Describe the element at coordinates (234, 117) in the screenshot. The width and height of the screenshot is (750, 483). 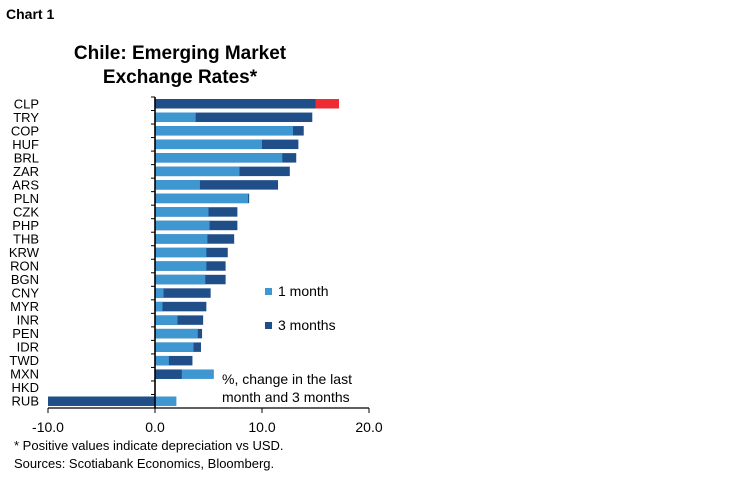
I see `bar-try-3-months` at that location.